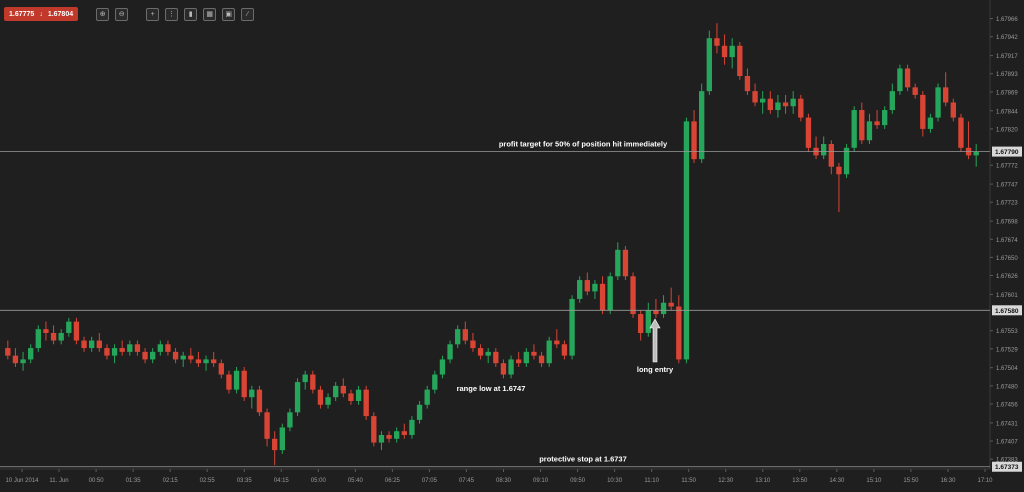  Describe the element at coordinates (1007, 332) in the screenshot. I see `y-tick-label: 1.67553` at that location.